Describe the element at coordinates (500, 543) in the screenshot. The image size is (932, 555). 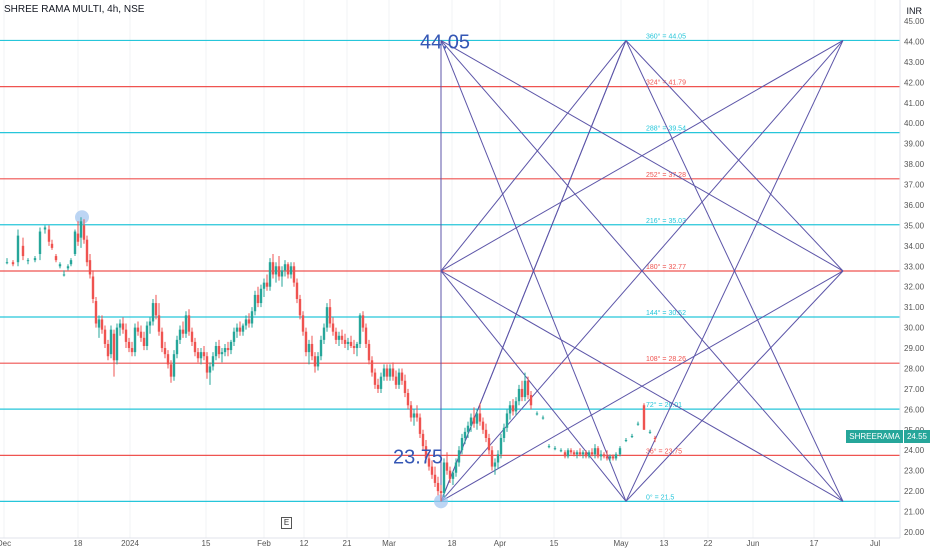
I see `x-tick-label: Apr` at that location.